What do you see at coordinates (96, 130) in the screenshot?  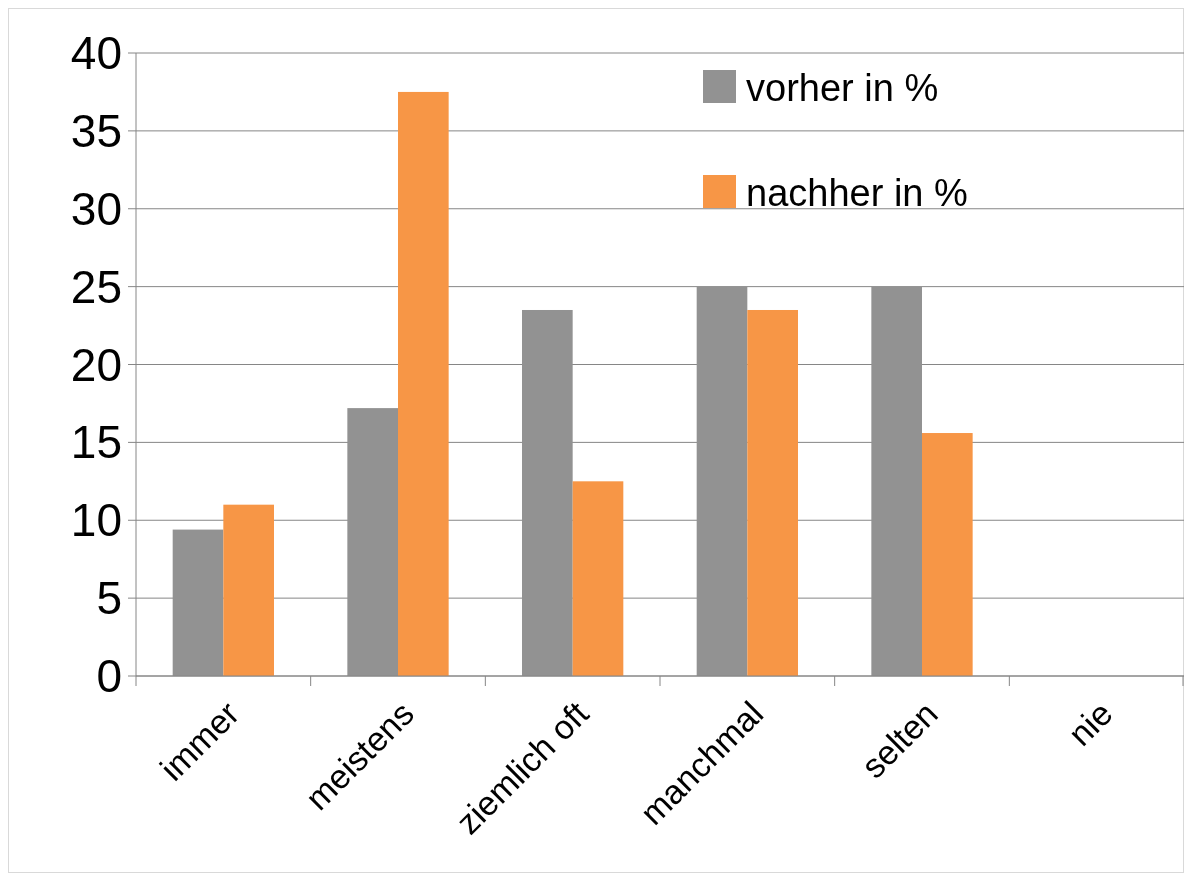 I see `y-tick-label: 35` at bounding box center [96, 130].